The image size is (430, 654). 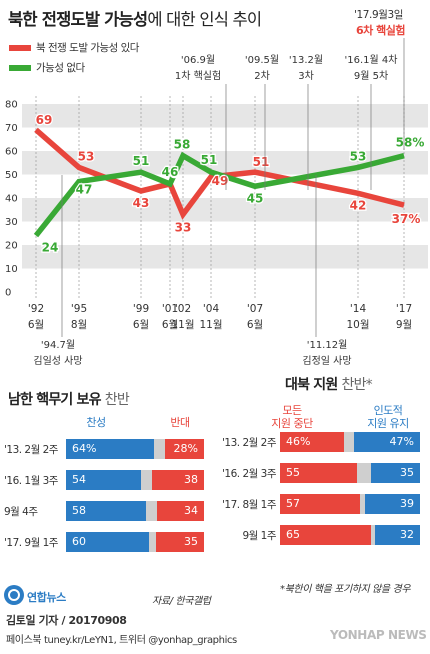 What do you see at coordinates (11, 128) in the screenshot?
I see `y-tick-label: 70` at bounding box center [11, 128].